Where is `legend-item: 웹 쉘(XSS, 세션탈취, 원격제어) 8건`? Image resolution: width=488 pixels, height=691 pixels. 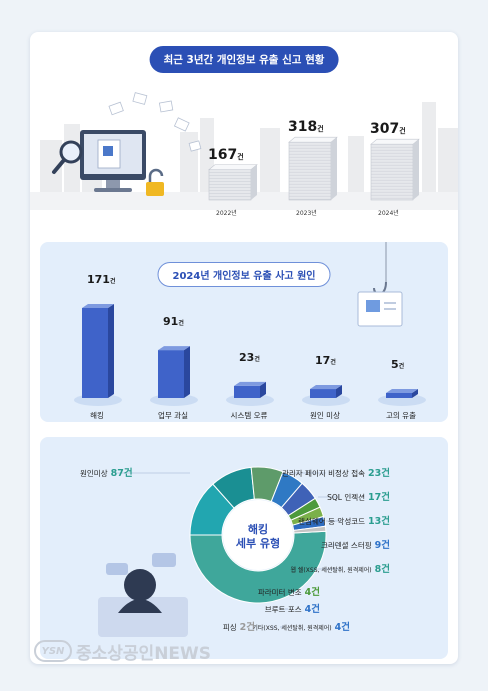 legend-item: 웹 쉘(XSS, 세션탈취, 원격제어) 8건 is located at coordinates (340, 568).